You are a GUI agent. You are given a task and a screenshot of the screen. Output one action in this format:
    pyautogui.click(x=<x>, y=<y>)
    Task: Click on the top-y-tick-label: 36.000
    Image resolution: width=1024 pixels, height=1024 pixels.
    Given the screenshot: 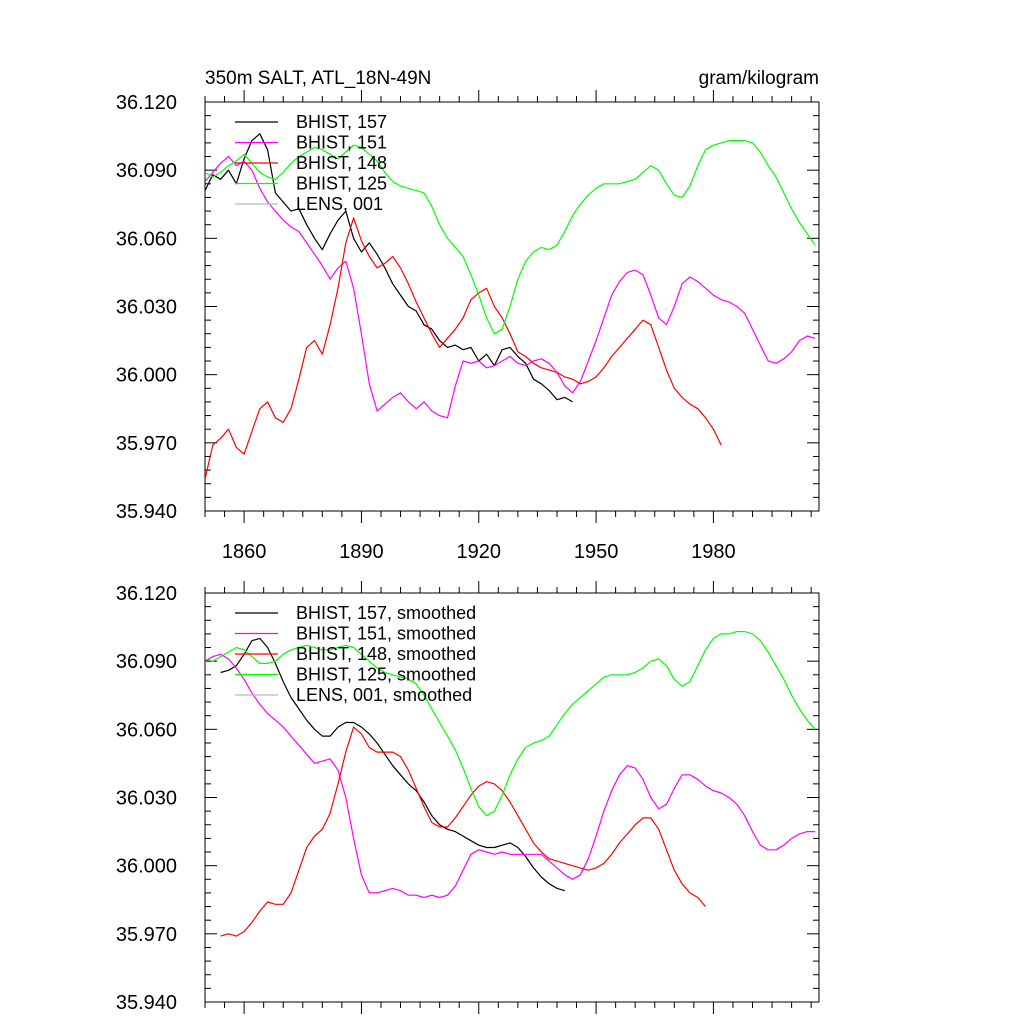 What is the action you would take?
    pyautogui.click(x=146, y=376)
    